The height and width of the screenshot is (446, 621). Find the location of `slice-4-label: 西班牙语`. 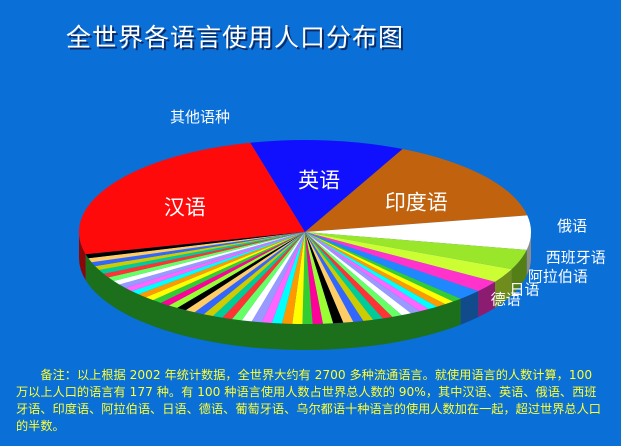

slice-4-label: 西班牙语 is located at coordinates (576, 258).